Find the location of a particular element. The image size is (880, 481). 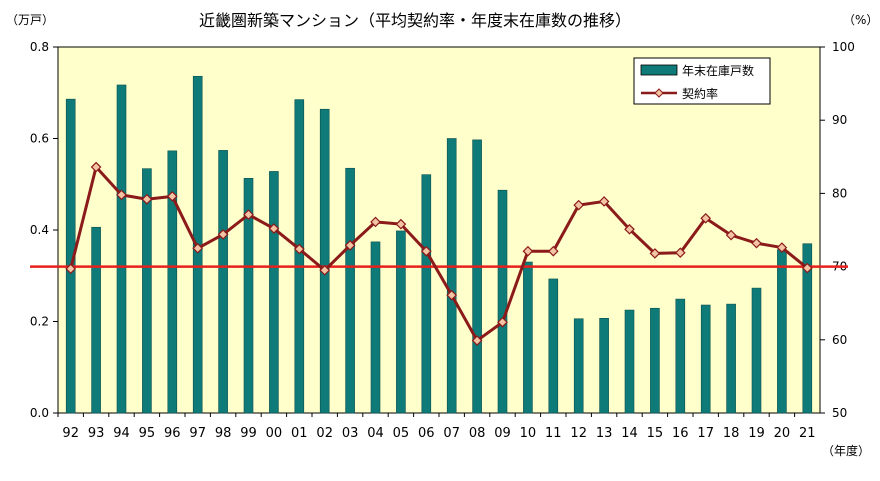

x-tick-label: 06 is located at coordinates (426, 433).